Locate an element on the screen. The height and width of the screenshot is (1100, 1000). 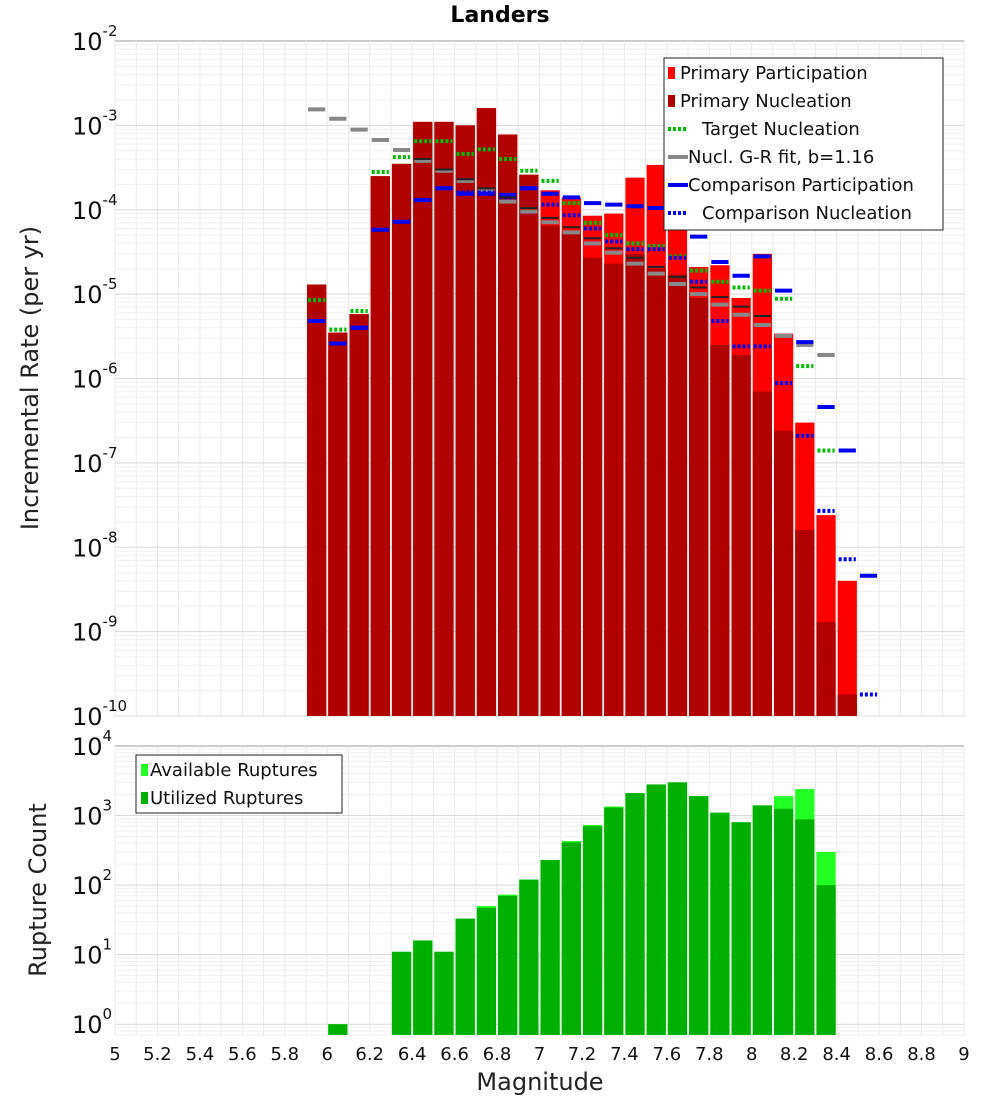
x-tick-label: 7.4 is located at coordinates (624, 1054).